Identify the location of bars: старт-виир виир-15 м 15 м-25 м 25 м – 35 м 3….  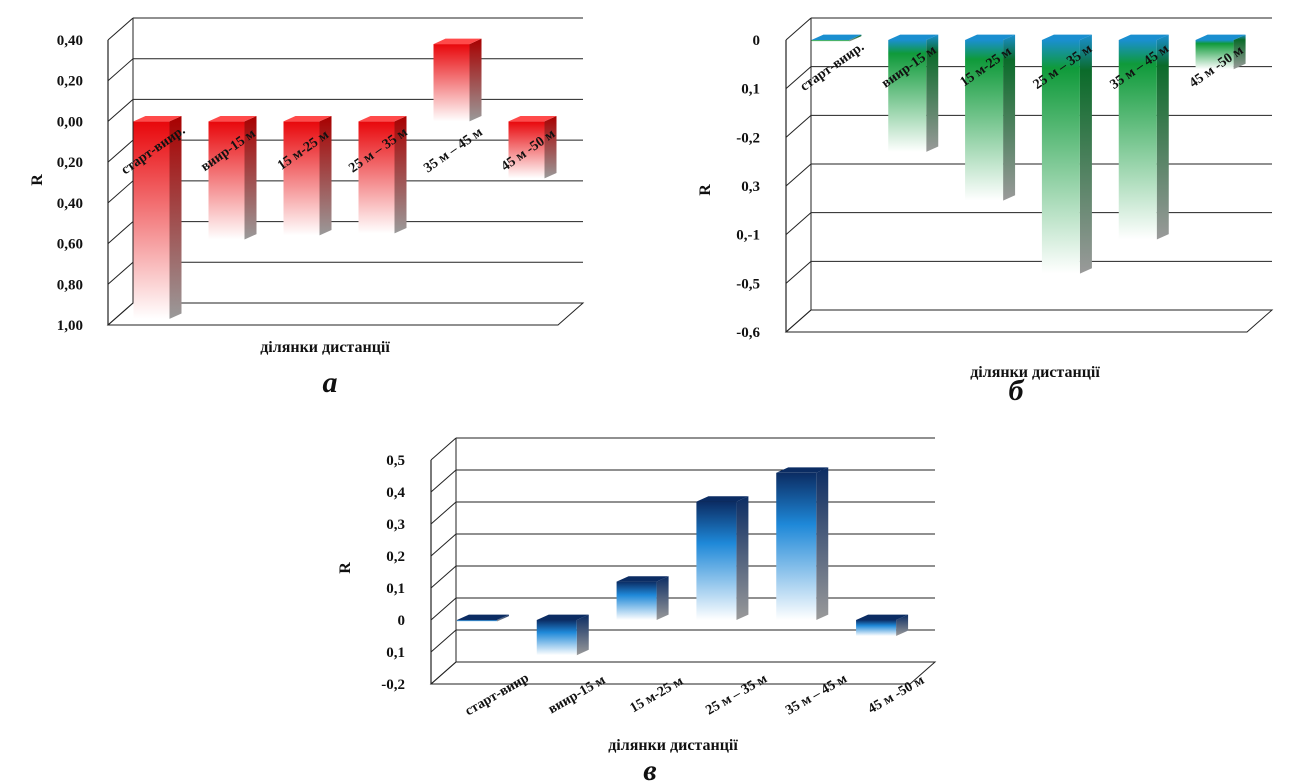
(692, 593).